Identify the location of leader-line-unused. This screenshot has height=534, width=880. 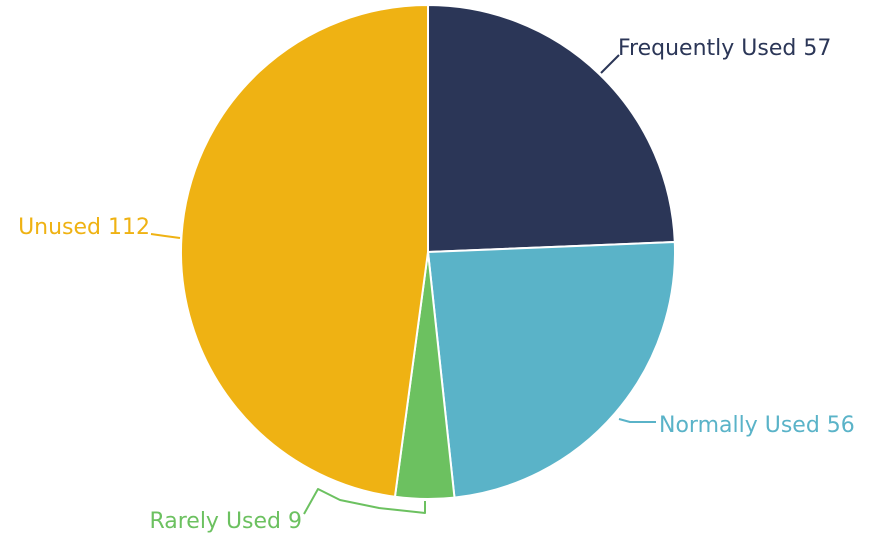
(165, 236).